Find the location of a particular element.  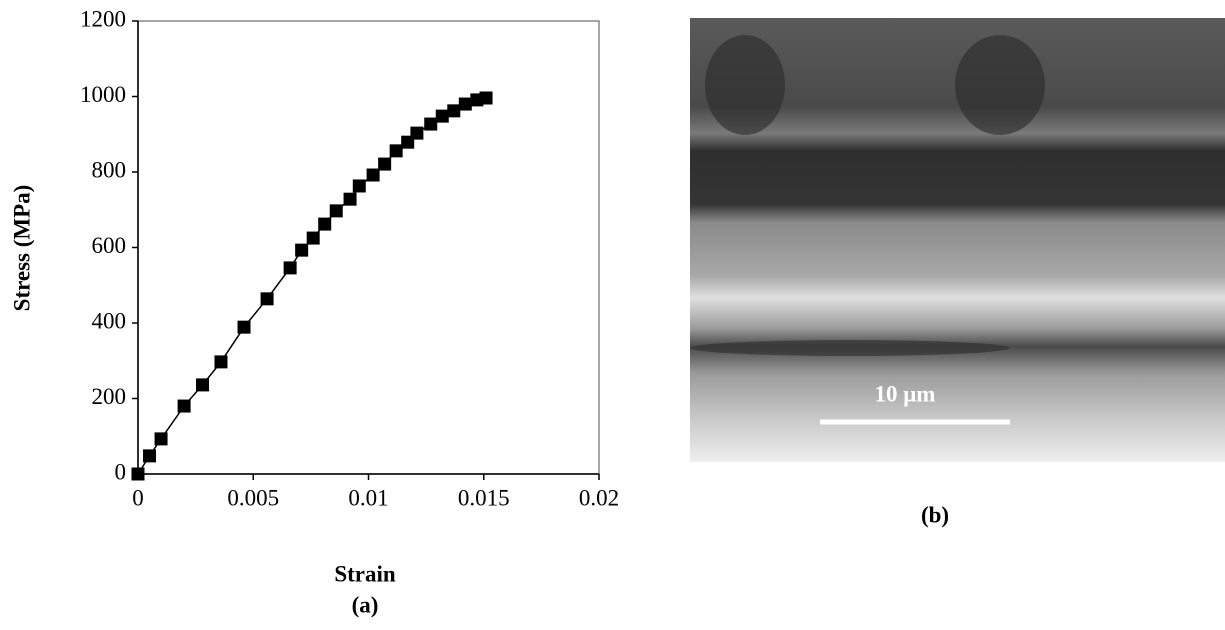

x-tick-label: 0.005 is located at coordinates (253, 497).